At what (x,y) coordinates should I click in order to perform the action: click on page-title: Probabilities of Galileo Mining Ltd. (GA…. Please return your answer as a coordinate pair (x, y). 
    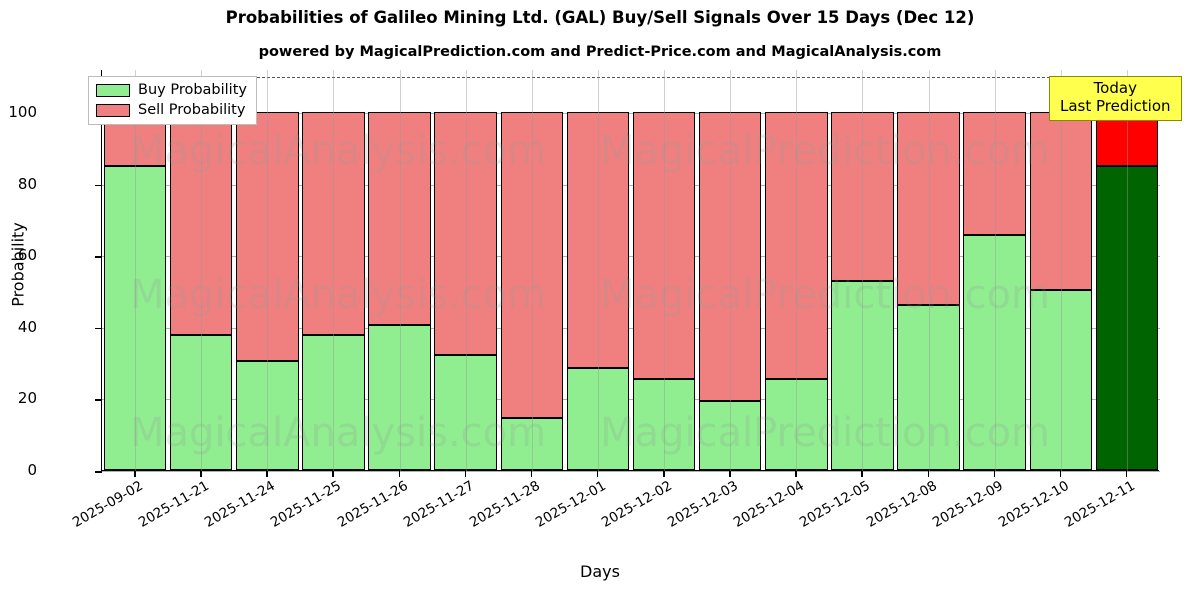
    Looking at the image, I should click on (600, 17).